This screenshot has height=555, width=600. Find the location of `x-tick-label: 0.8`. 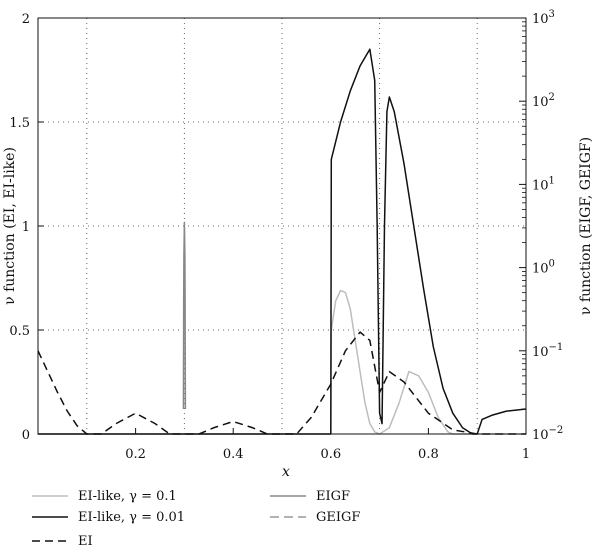

x-tick-label: 0.8 is located at coordinates (428, 454).